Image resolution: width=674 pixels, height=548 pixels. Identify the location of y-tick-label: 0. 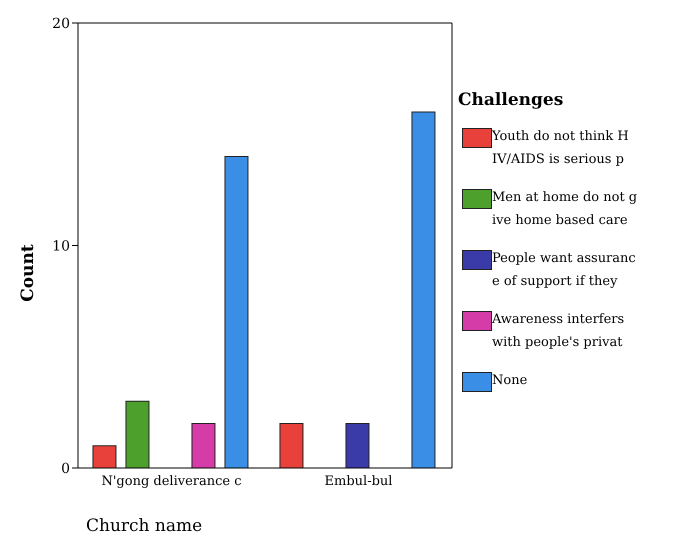
(65, 468).